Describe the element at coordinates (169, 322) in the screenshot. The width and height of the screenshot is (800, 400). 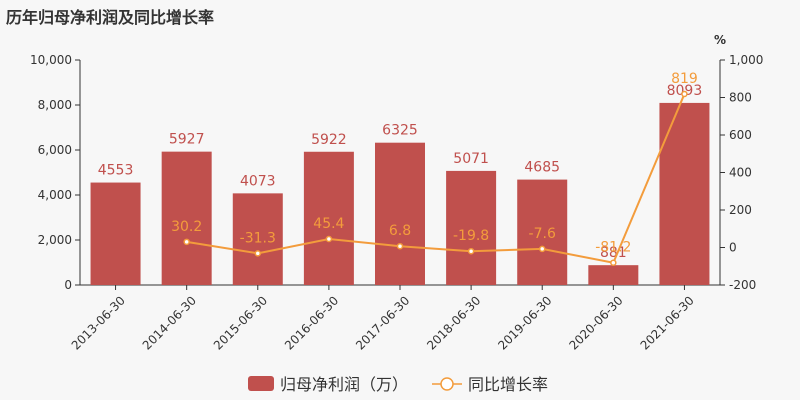
I see `x-tick-label: 2014-06-30` at that location.